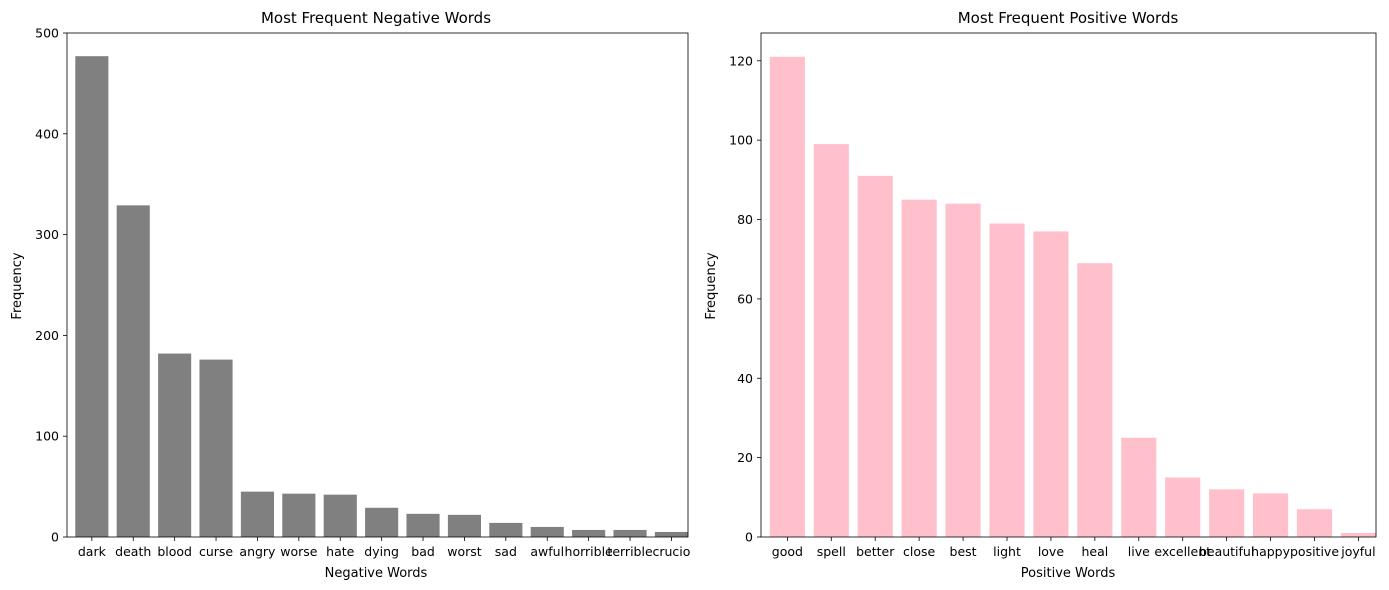  Describe the element at coordinates (745, 378) in the screenshot. I see `y-tick-label: 40` at that location.